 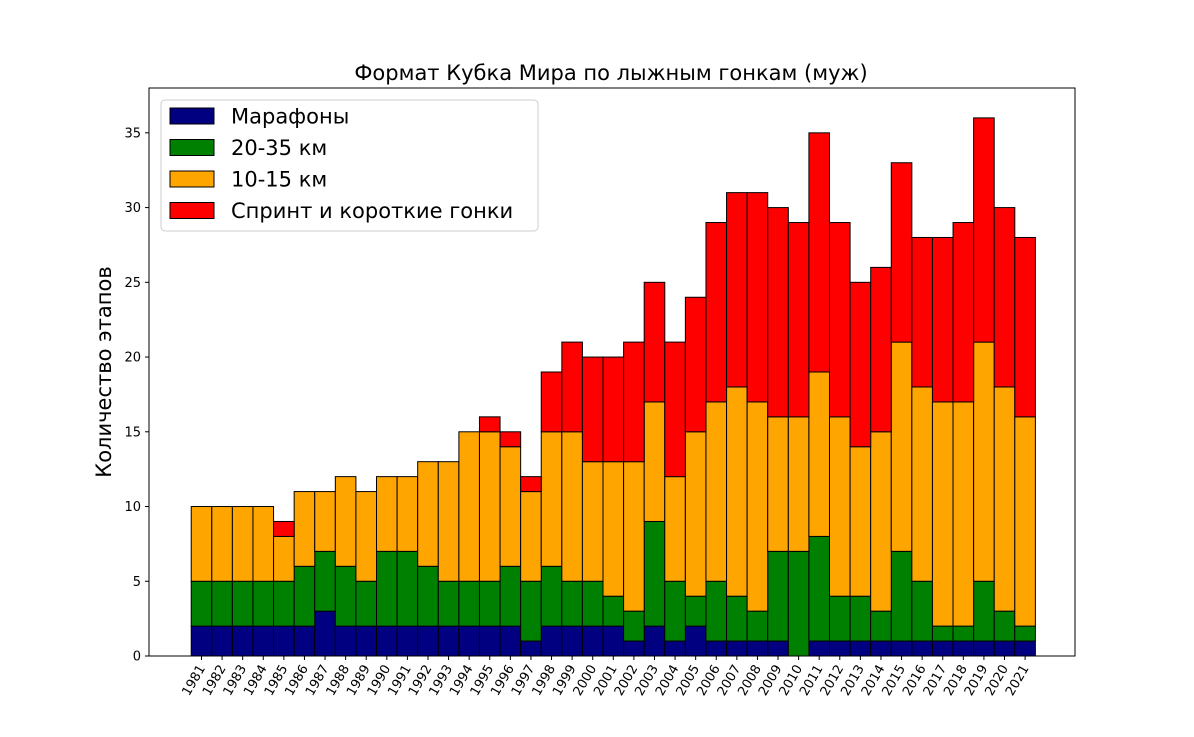 What do you see at coordinates (279, 180) in the screenshot?
I see `legend-label: 10-15 км` at bounding box center [279, 180].